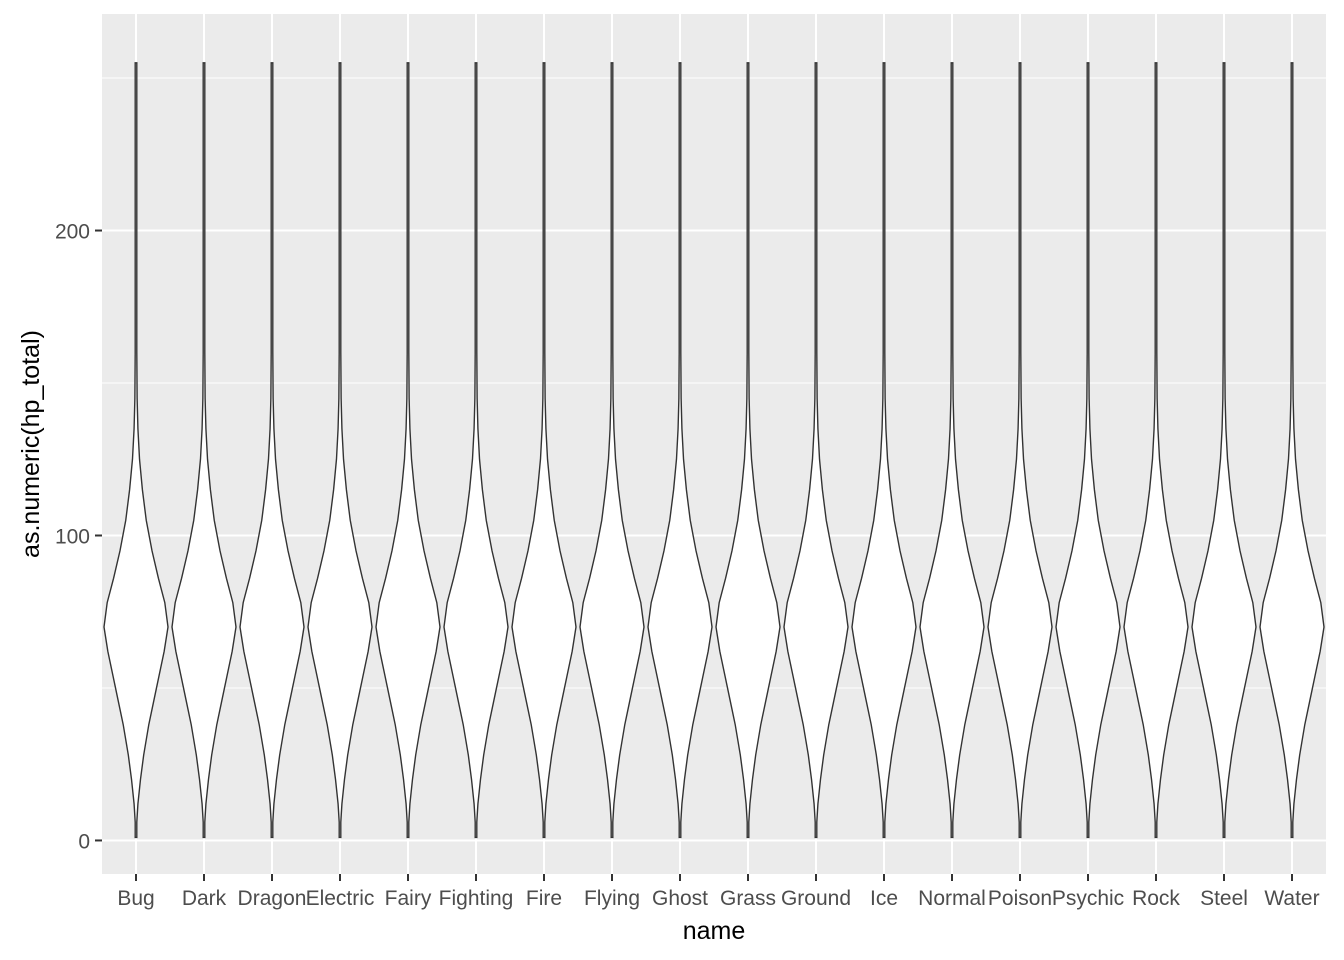  I want to click on x-tick-label: Psychic, so click(1088, 898).